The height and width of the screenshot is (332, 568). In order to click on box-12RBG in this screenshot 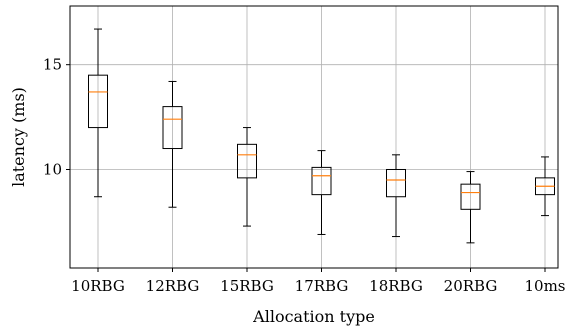, I will do `click(172, 144)`.